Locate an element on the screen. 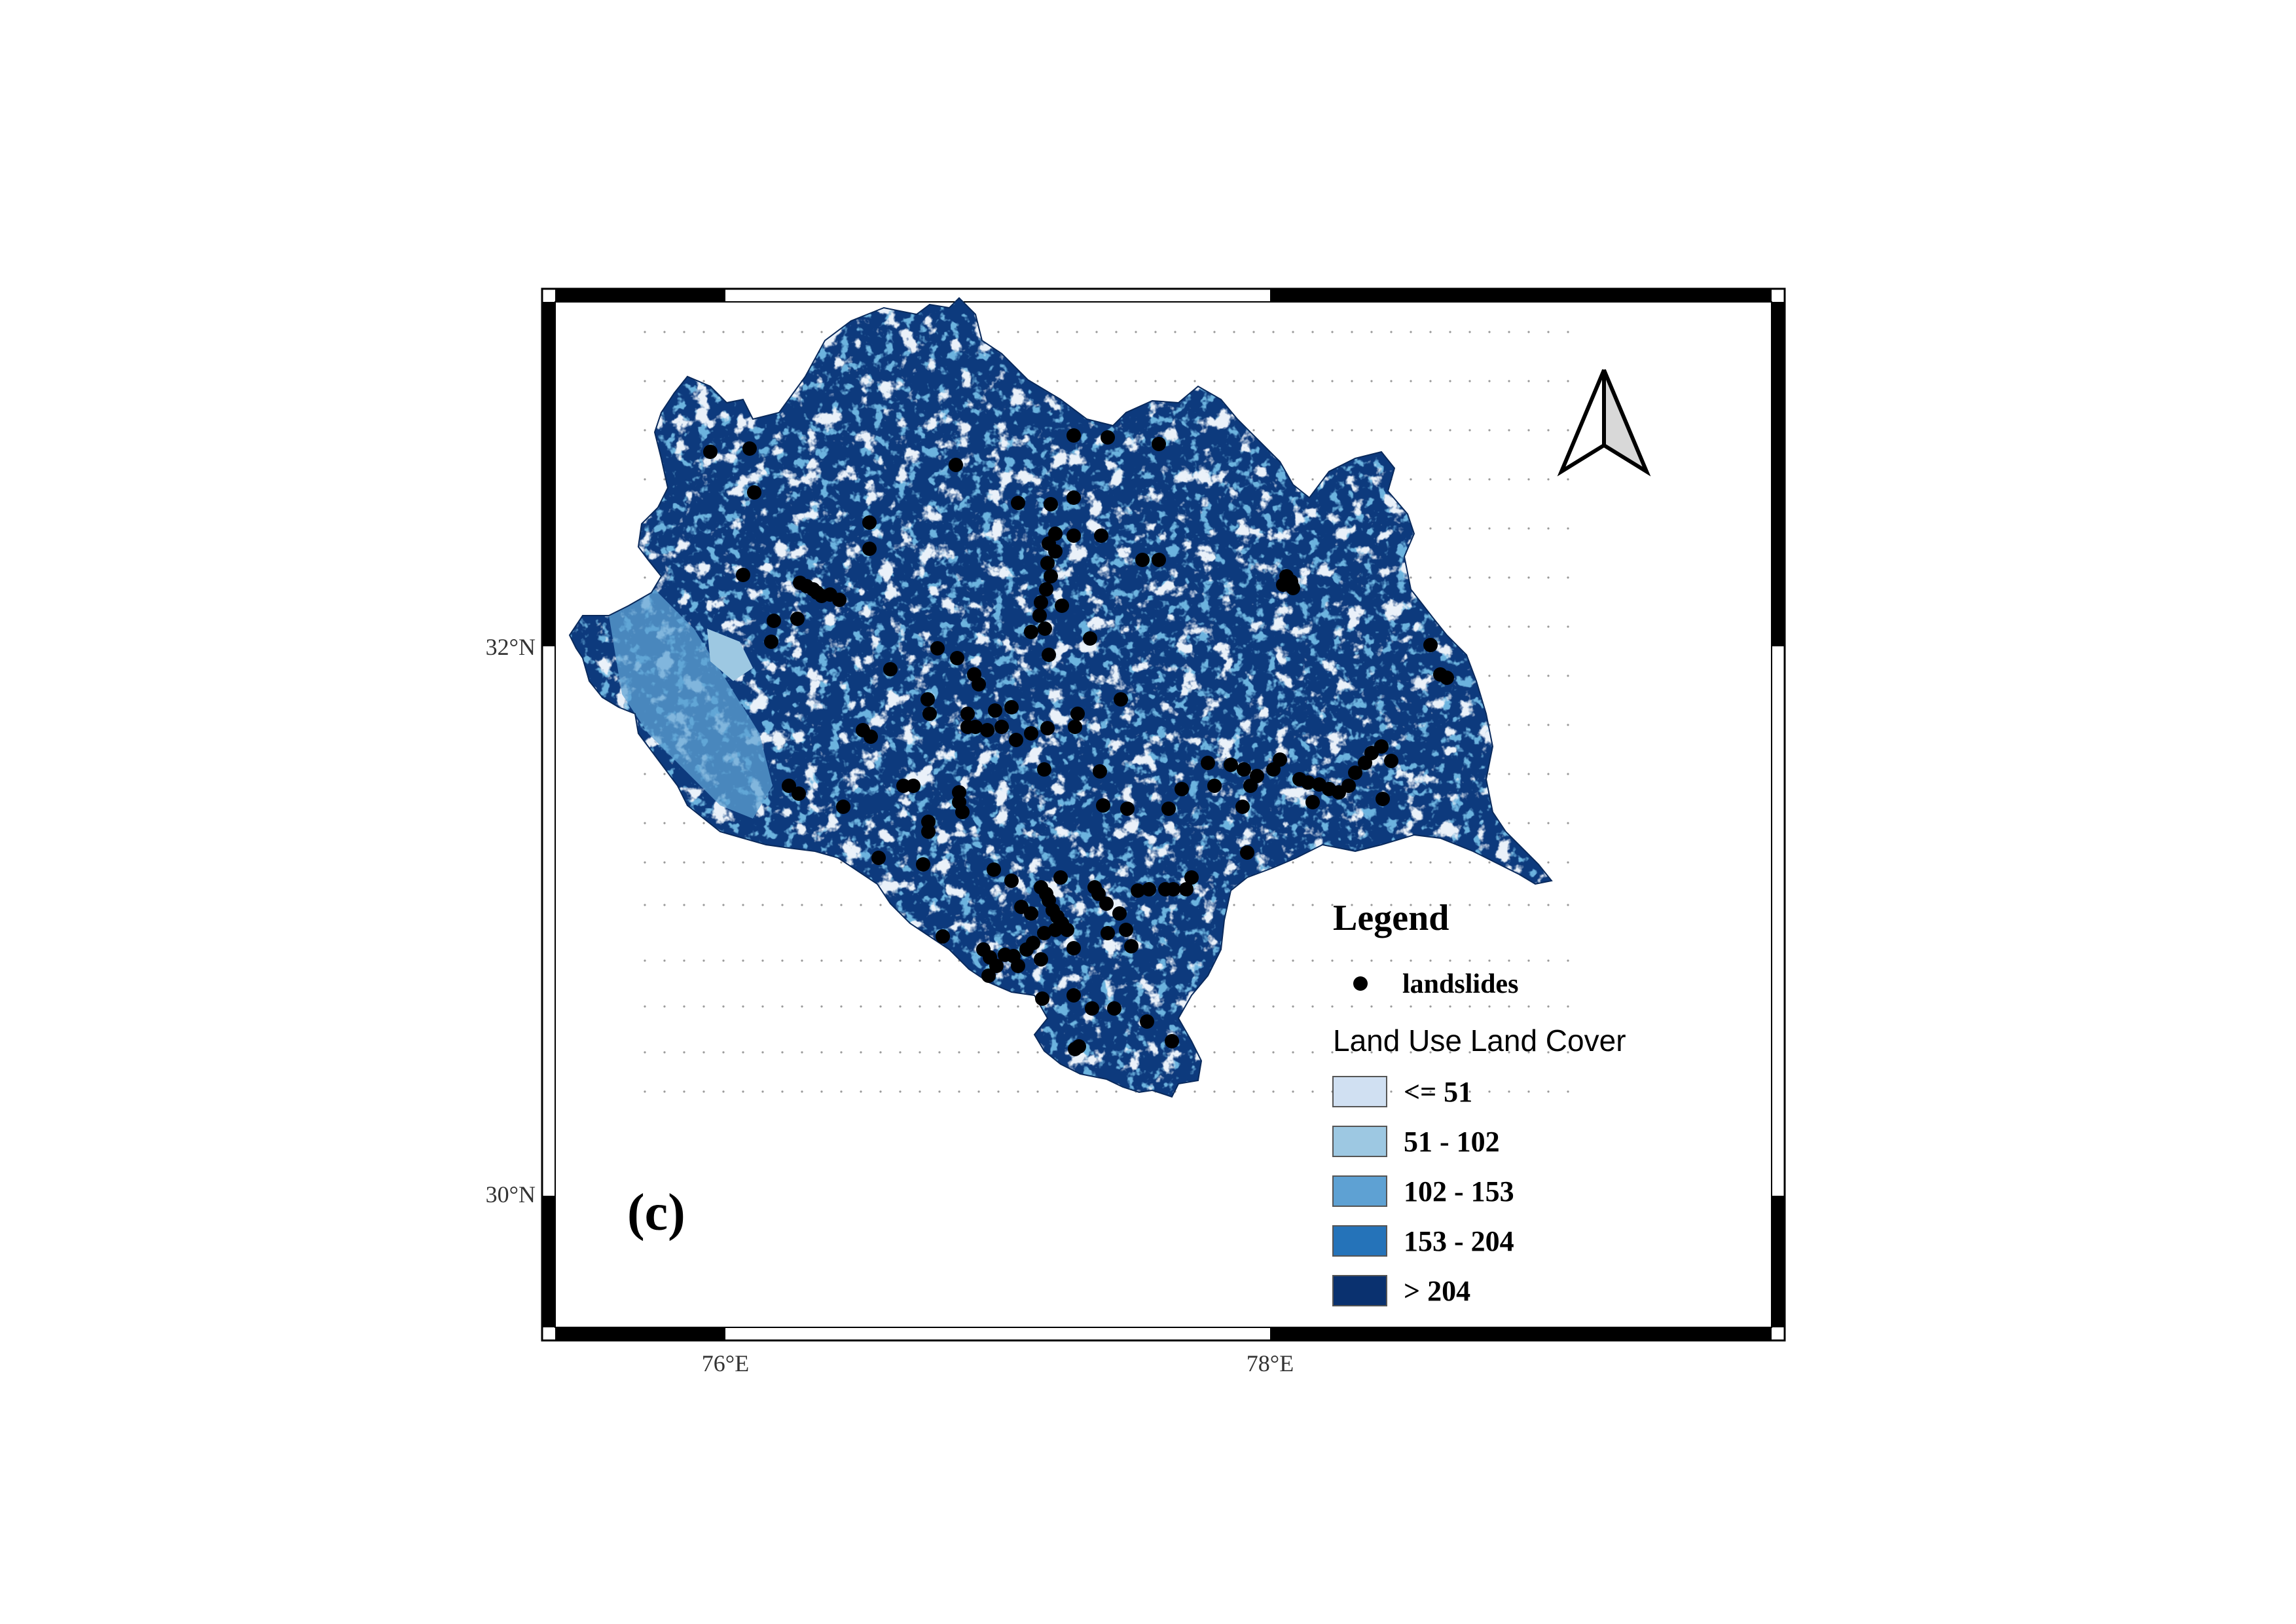 Image resolution: width=2296 pixels, height=1624 pixels. lat-label-30: 30°N is located at coordinates (511, 1194).